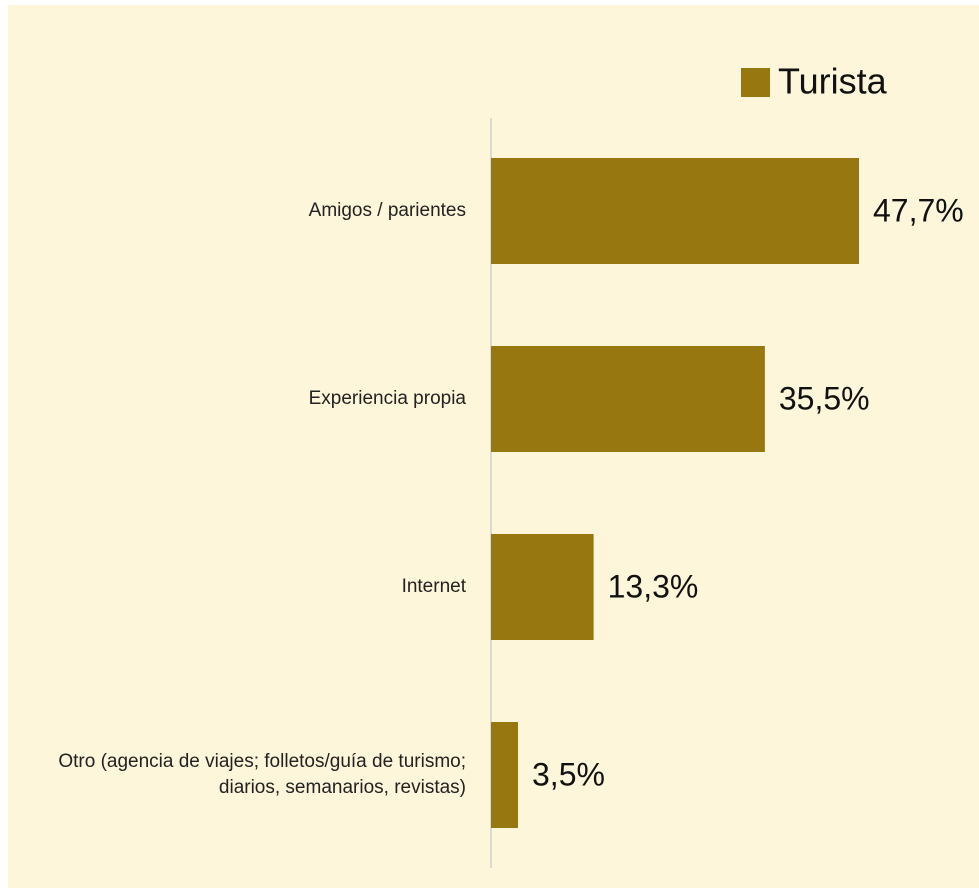 The height and width of the screenshot is (894, 979). What do you see at coordinates (433, 586) in the screenshot?
I see `category-label: Internet` at bounding box center [433, 586].